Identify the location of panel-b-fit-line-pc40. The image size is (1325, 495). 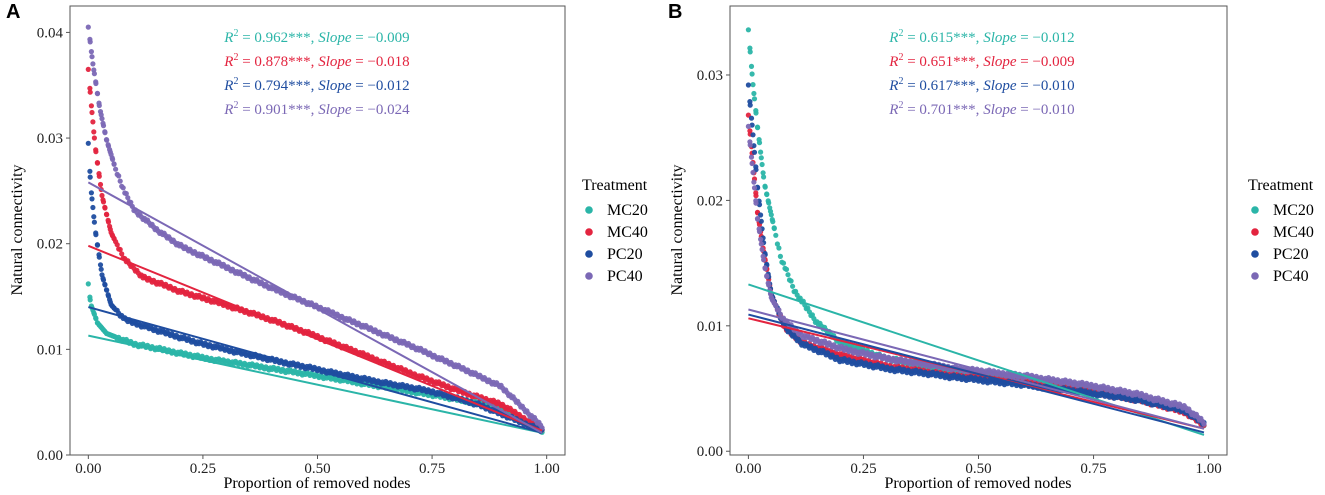
(976, 369).